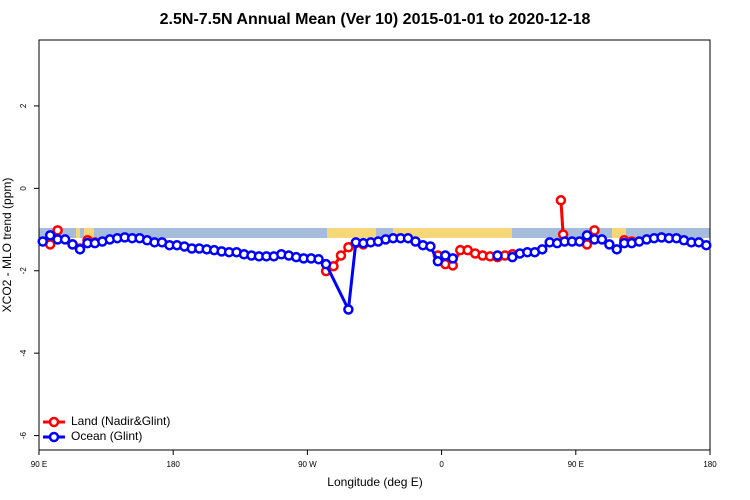  Describe the element at coordinates (374, 482) in the screenshot. I see `x-axis-label: Longitude (deg E)` at that location.